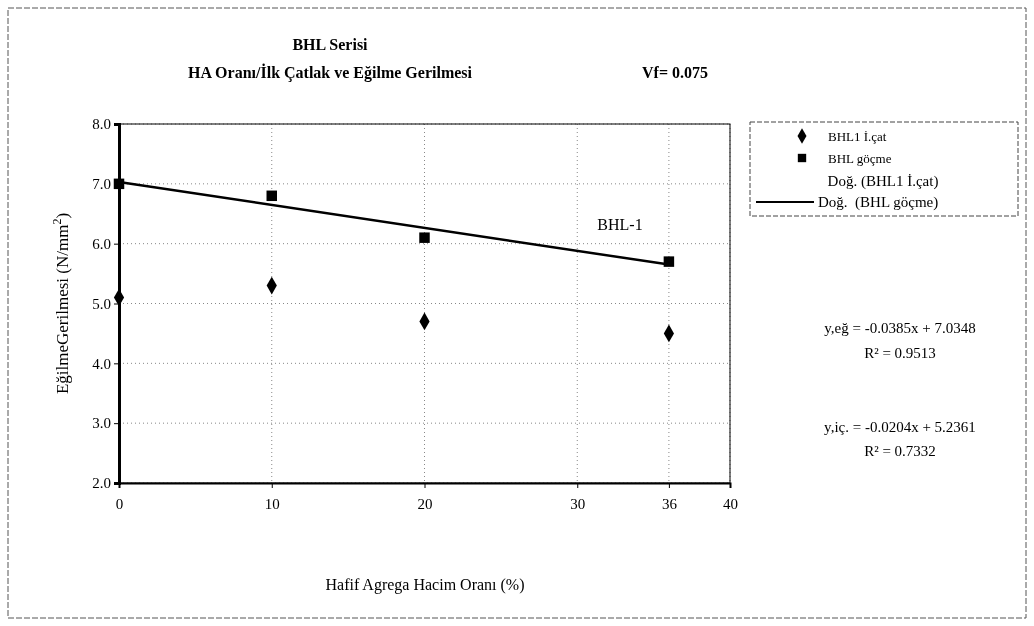  I want to click on text: Vf= 0.075, so click(675, 72).